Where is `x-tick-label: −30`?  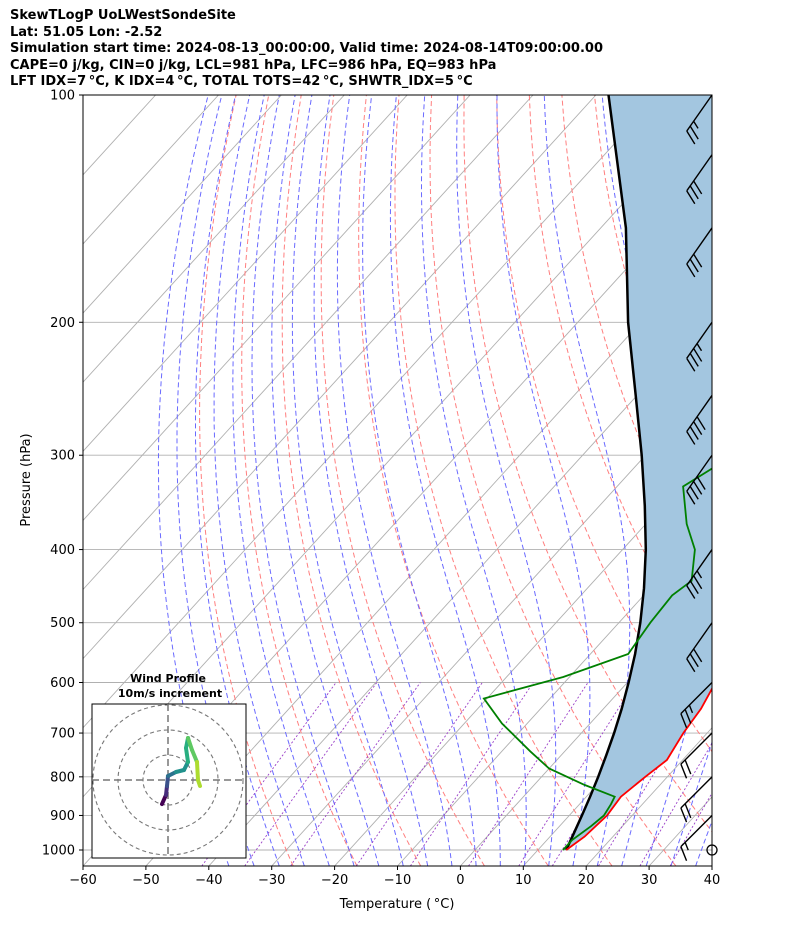 x-tick-label: −30 is located at coordinates (271, 880).